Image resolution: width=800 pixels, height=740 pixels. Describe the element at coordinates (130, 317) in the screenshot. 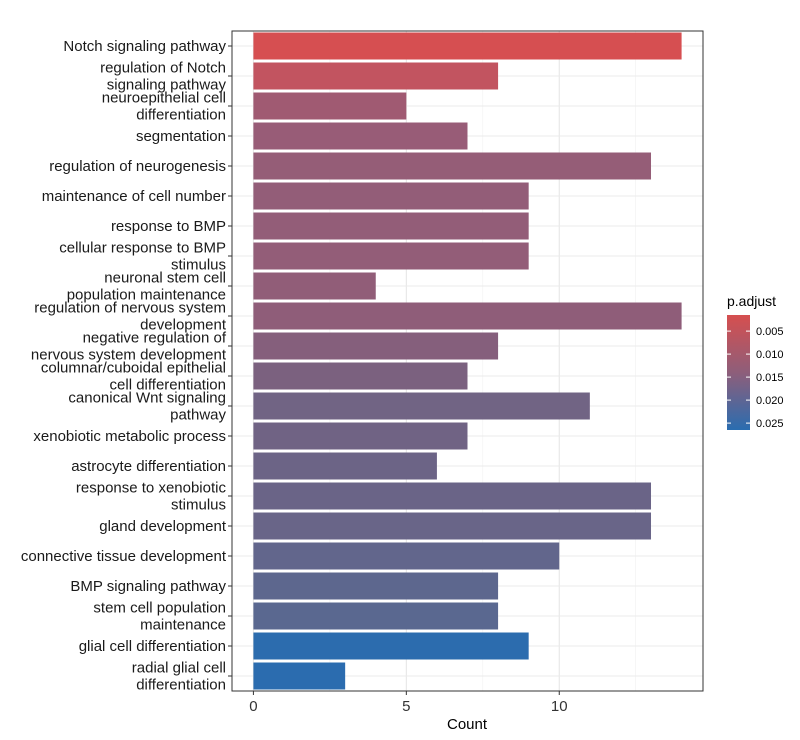

I see `category-label: regulation of nervous system development` at that location.